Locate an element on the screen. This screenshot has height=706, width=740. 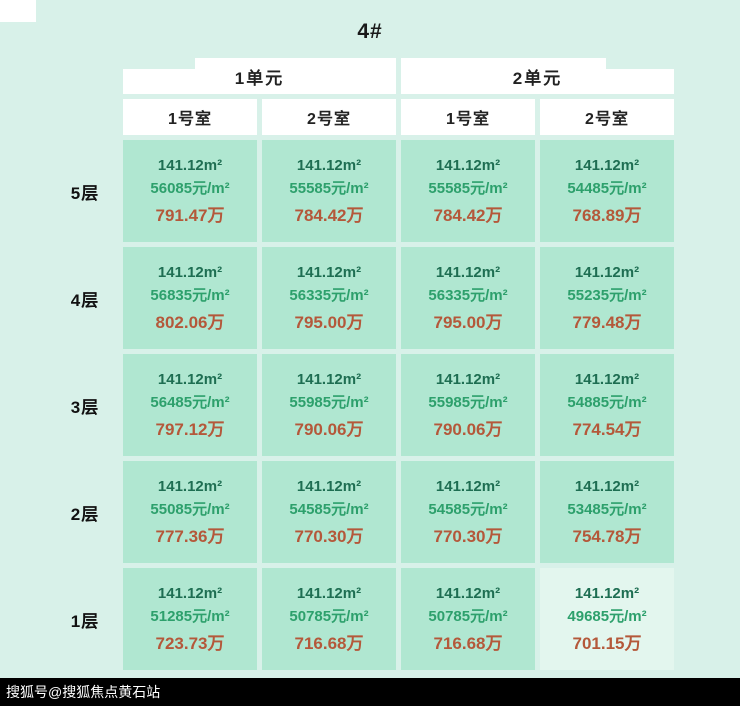
watermark-bar: 搜狐号@搜狐焦点黄石站 is located at coordinates (370, 692).